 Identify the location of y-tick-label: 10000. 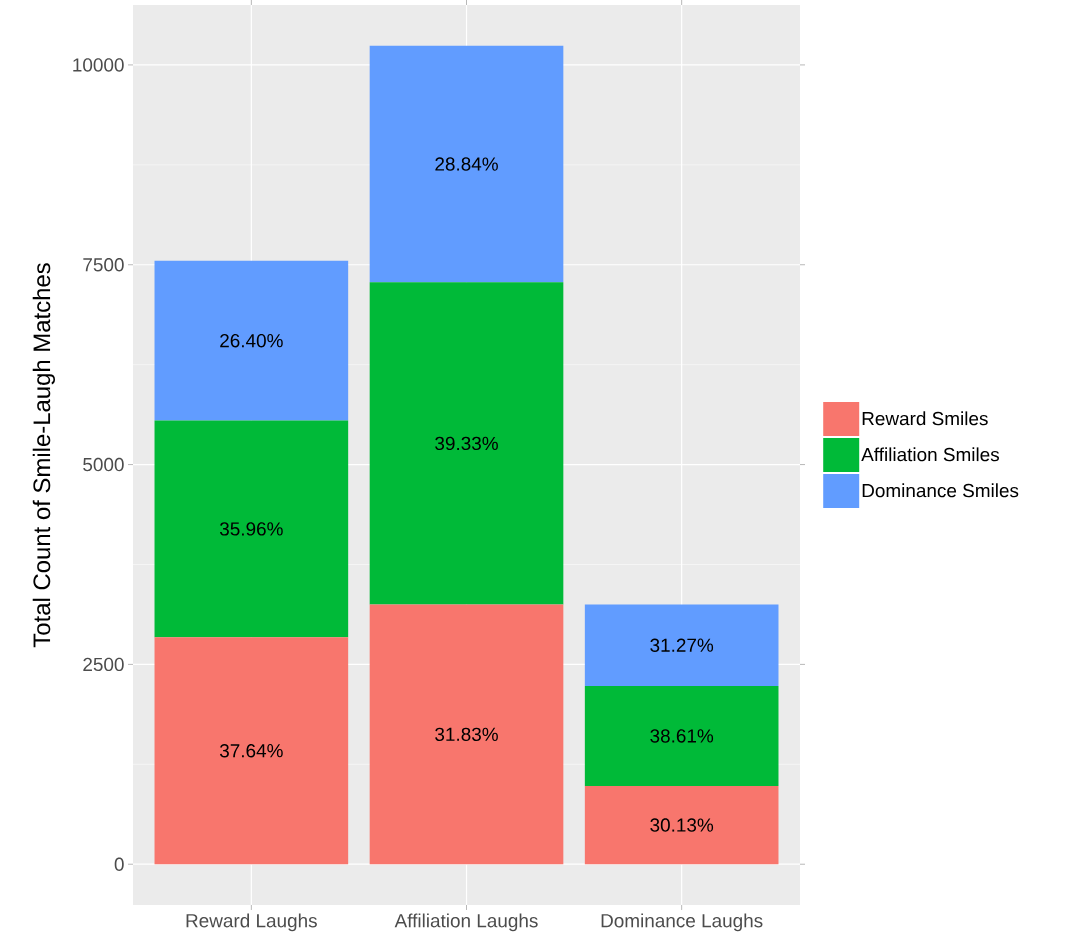
(98, 65).